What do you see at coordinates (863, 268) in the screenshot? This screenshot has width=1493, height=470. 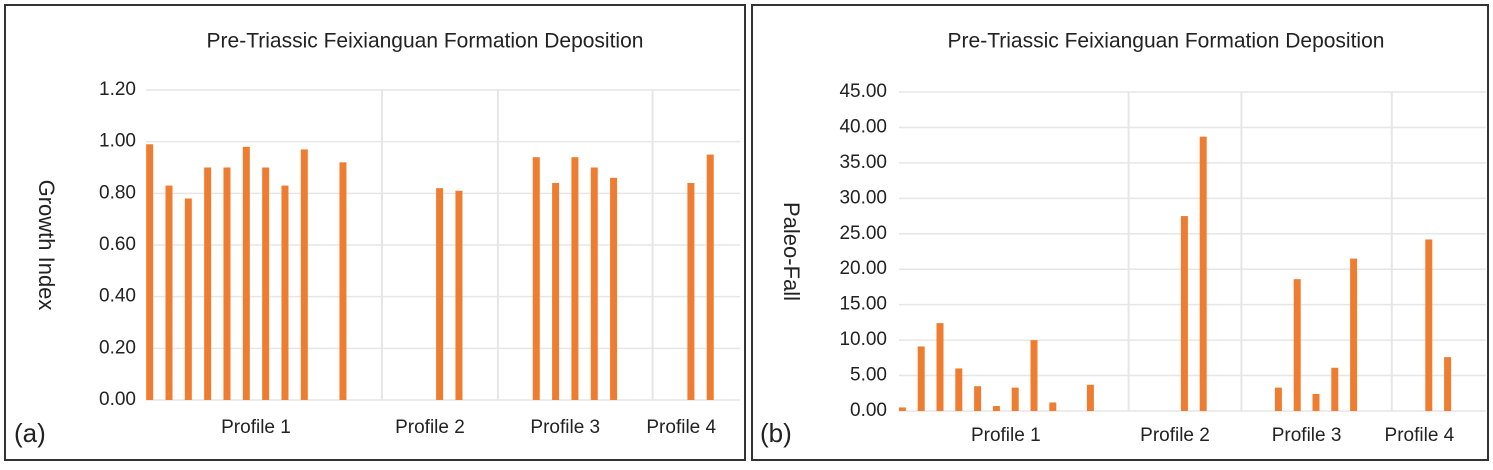 I see `y-tick-label: 20.00` at bounding box center [863, 268].